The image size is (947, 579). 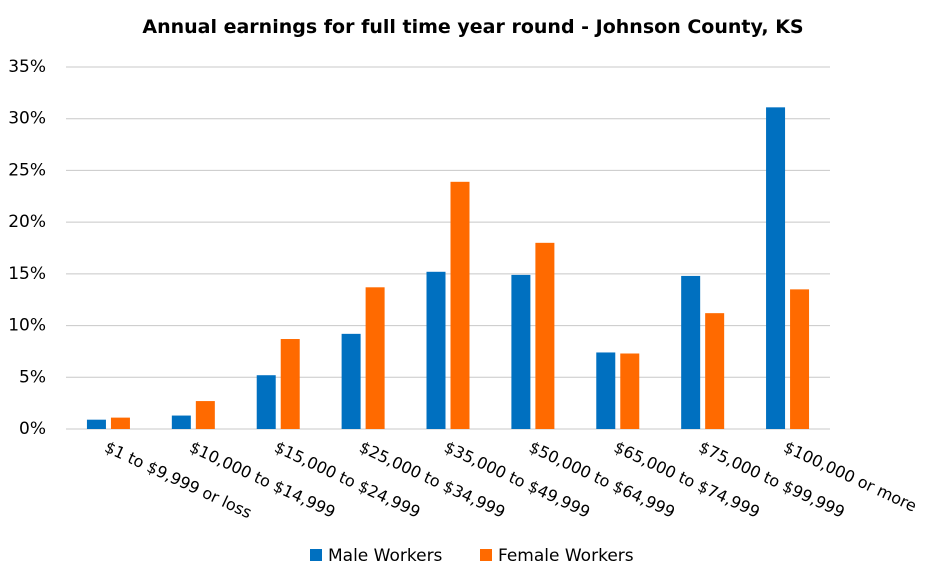 What do you see at coordinates (602, 479) in the screenshot?
I see `x-tick-label: $50,000 to $64,999` at bounding box center [602, 479].